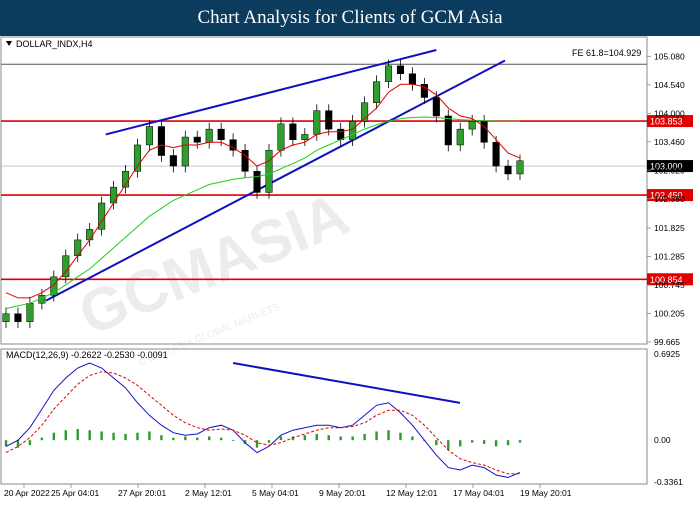 The height and width of the screenshot is (505, 700). Describe the element at coordinates (479, 493) in the screenshot. I see `x-tick-label-7: 17 May 04:01` at that location.